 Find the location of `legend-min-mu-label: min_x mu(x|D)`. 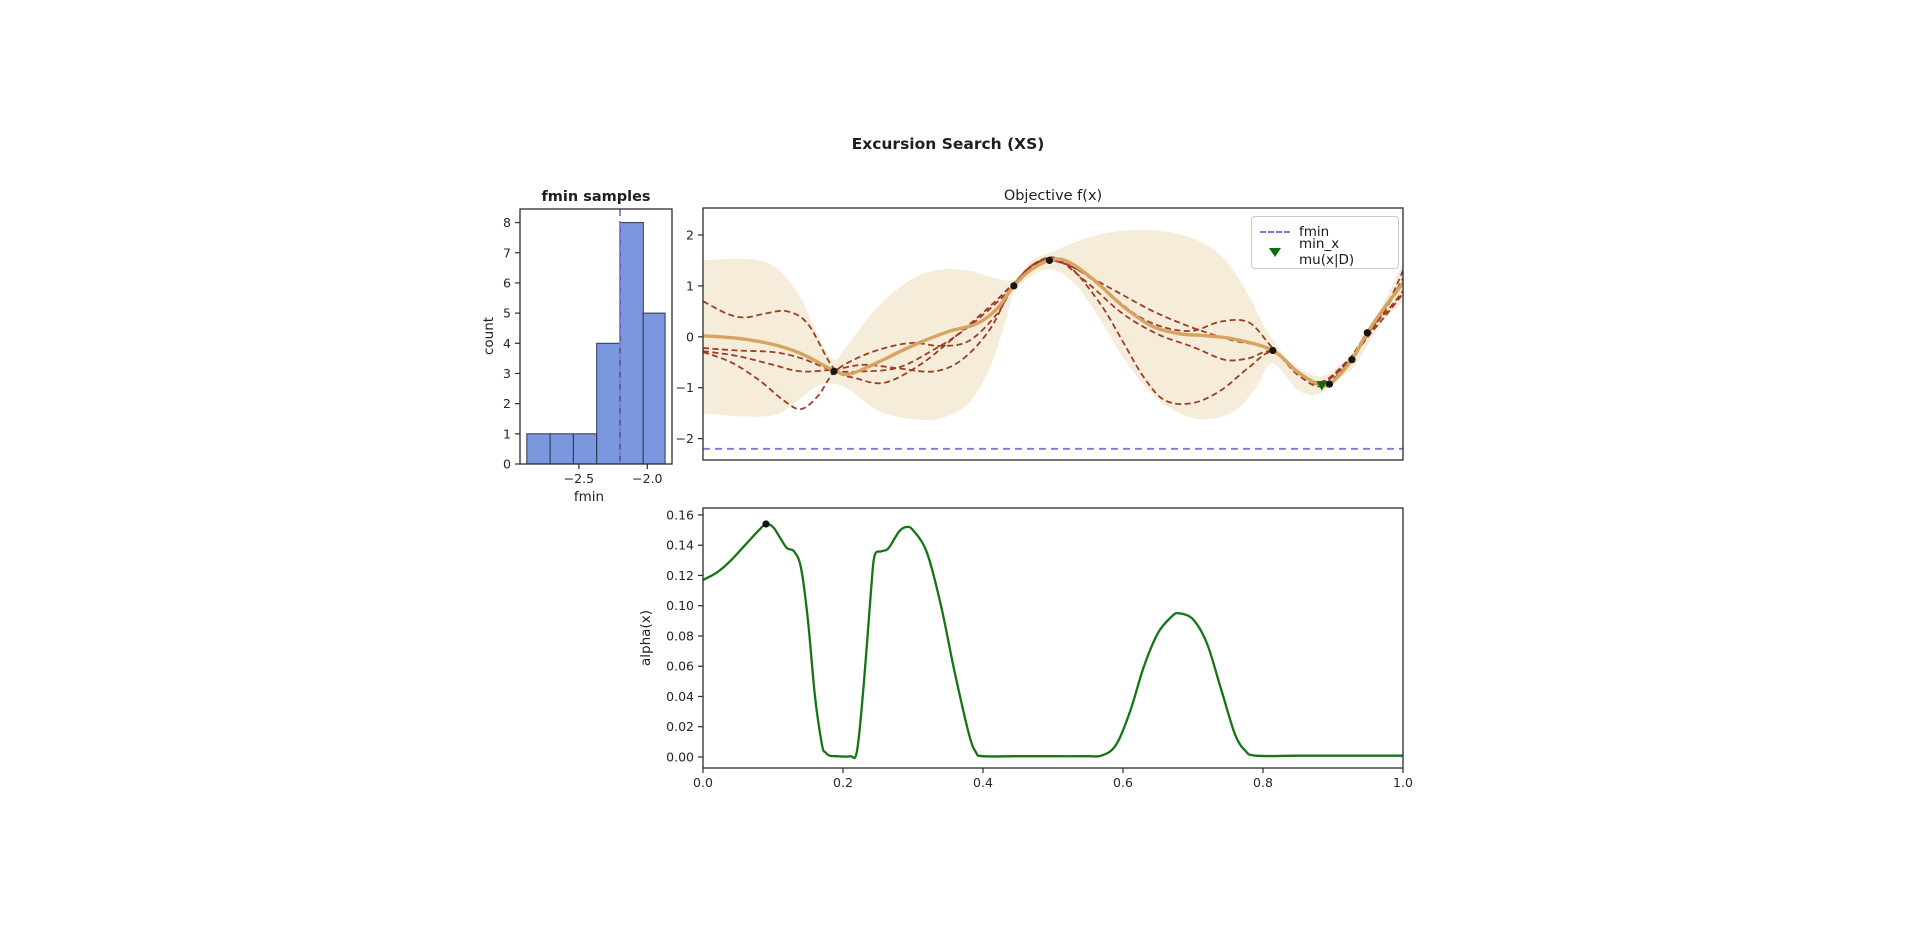

legend-min-mu-label: min_x mu(x|D) is located at coordinates (1327, 252).